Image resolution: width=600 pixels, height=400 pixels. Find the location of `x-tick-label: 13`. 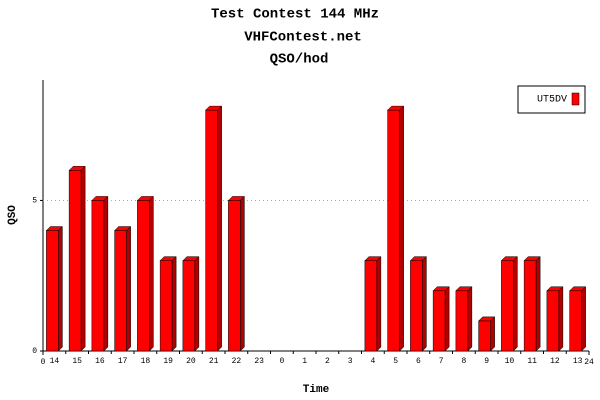

x-tick-label: 13 is located at coordinates (578, 361).